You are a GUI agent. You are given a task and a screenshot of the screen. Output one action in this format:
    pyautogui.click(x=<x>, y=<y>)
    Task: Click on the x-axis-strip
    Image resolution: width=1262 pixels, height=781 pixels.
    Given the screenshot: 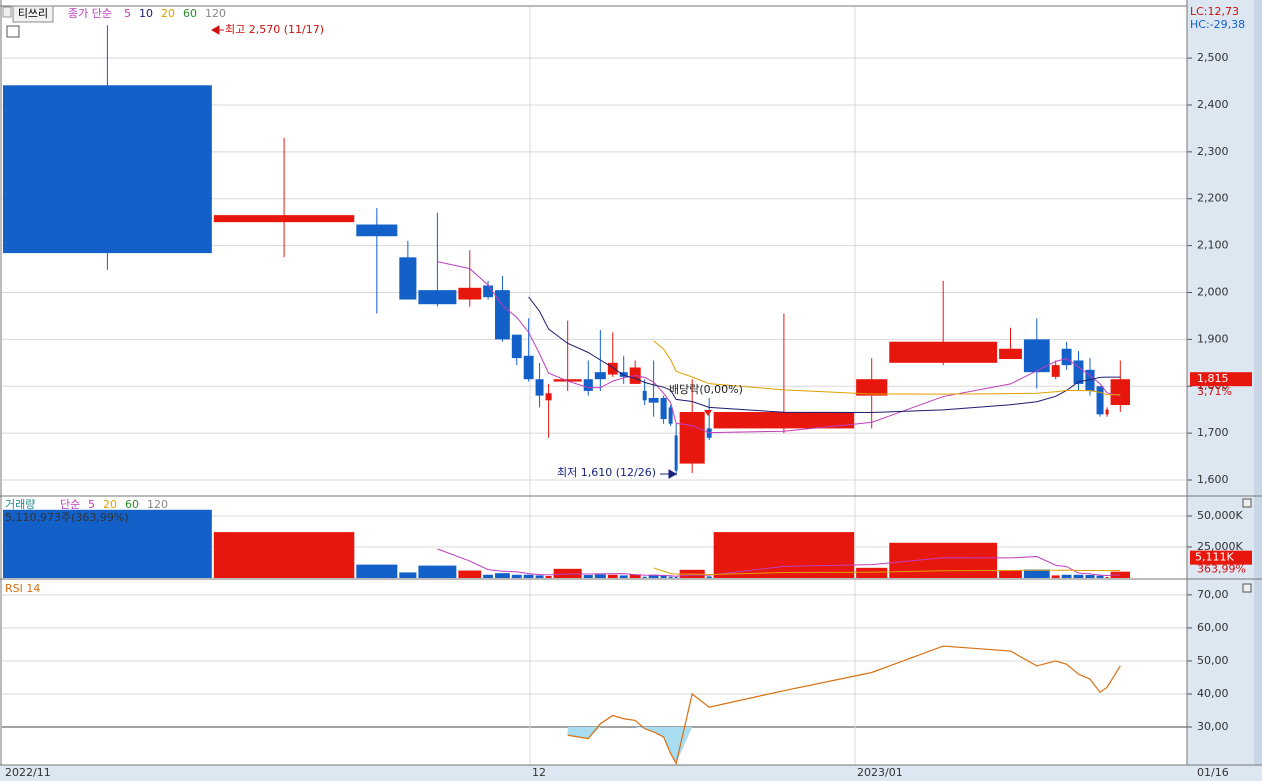 What is the action you would take?
    pyautogui.click(x=631, y=773)
    